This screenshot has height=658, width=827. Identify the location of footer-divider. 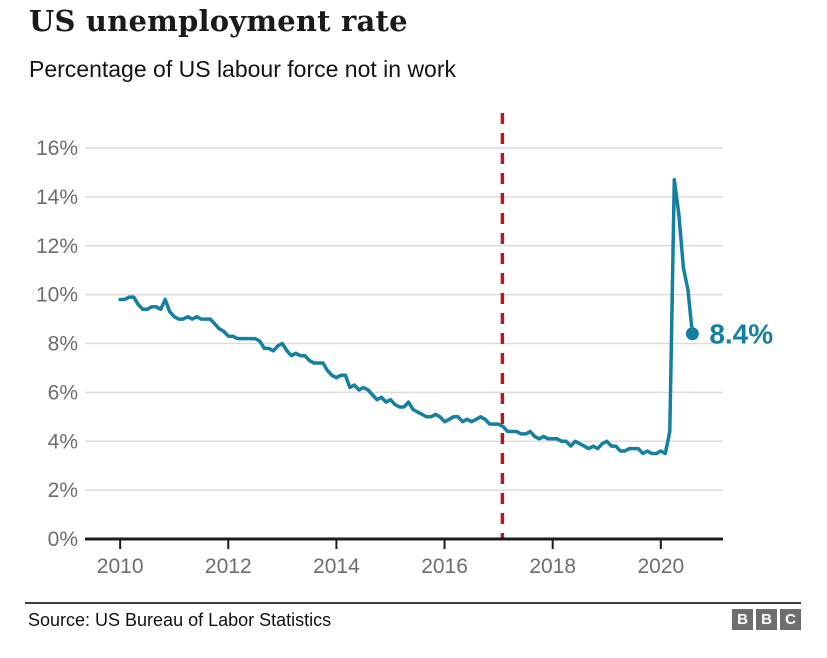
(413, 603).